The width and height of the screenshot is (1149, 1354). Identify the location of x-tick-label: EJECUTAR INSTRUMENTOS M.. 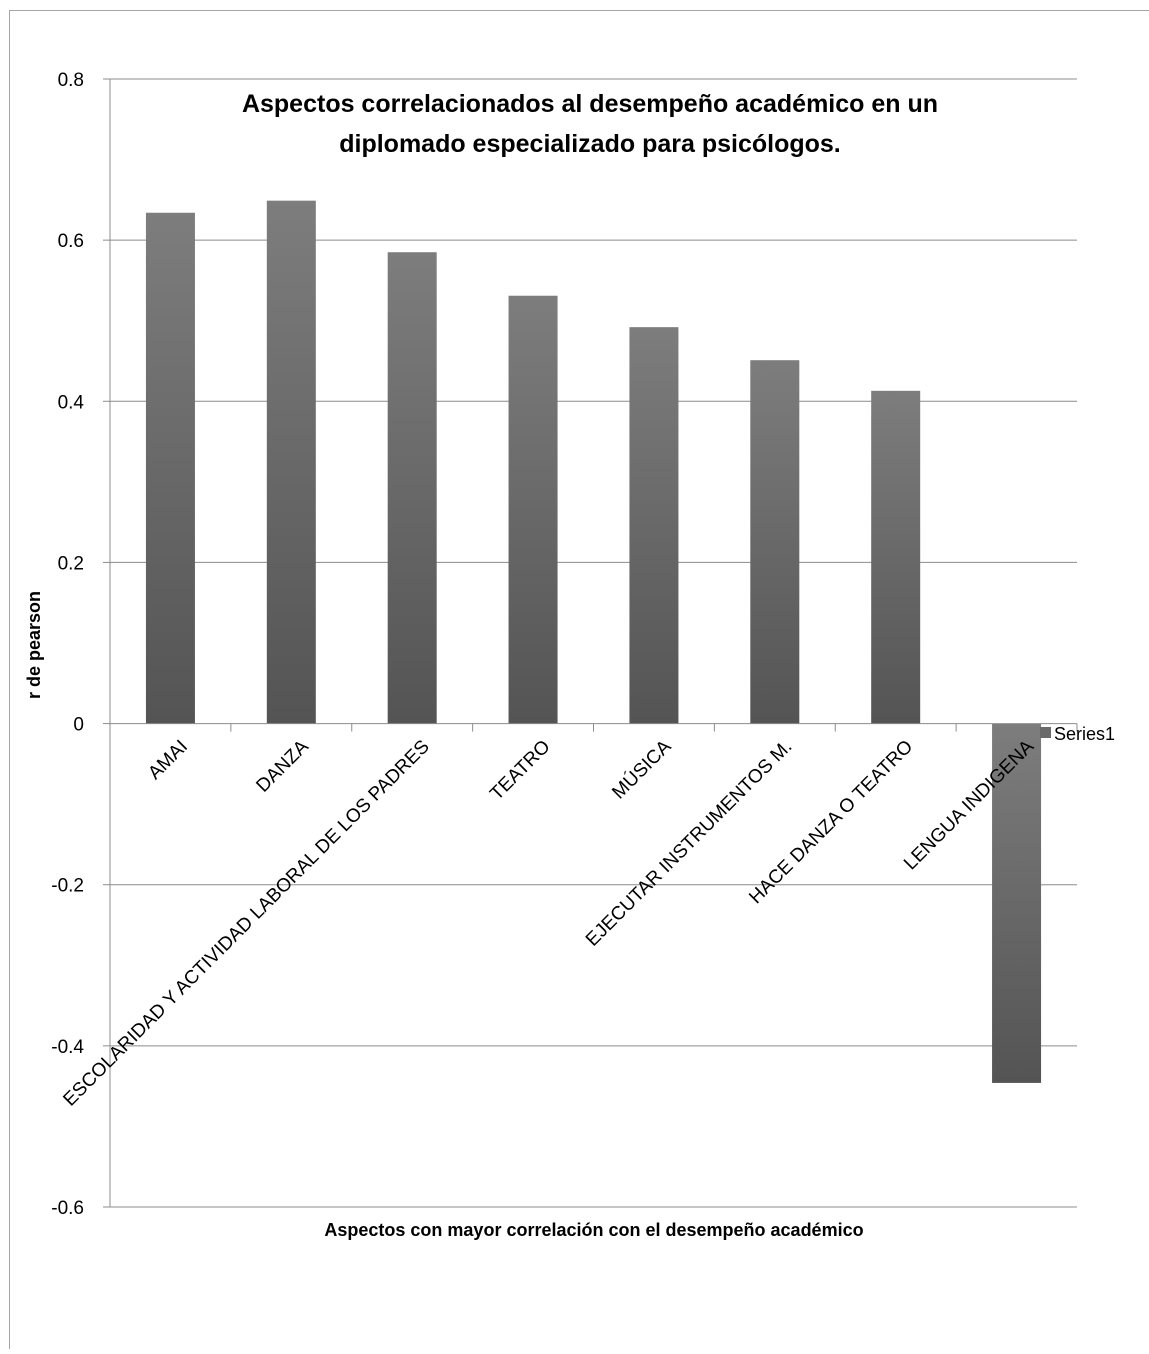
(689, 843).